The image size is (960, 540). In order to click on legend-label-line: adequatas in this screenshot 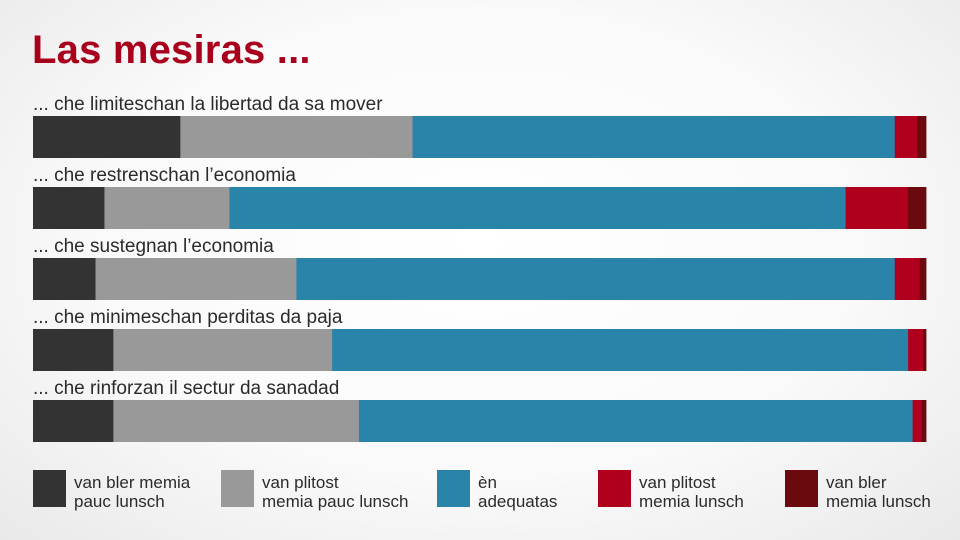, I will do `click(517, 501)`.